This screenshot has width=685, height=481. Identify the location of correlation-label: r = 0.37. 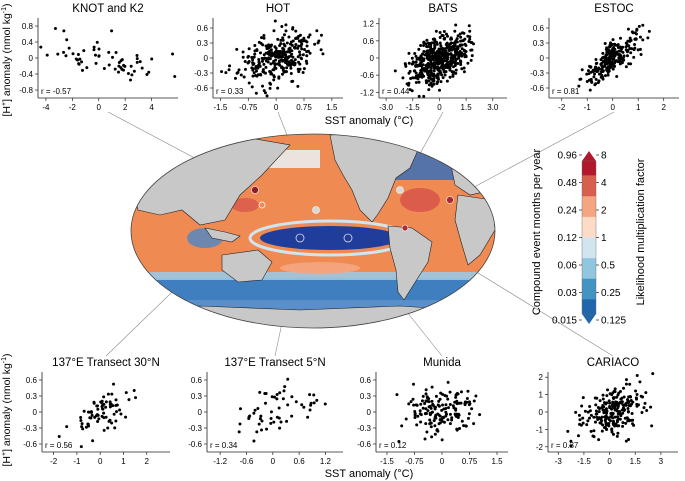
(565, 445).